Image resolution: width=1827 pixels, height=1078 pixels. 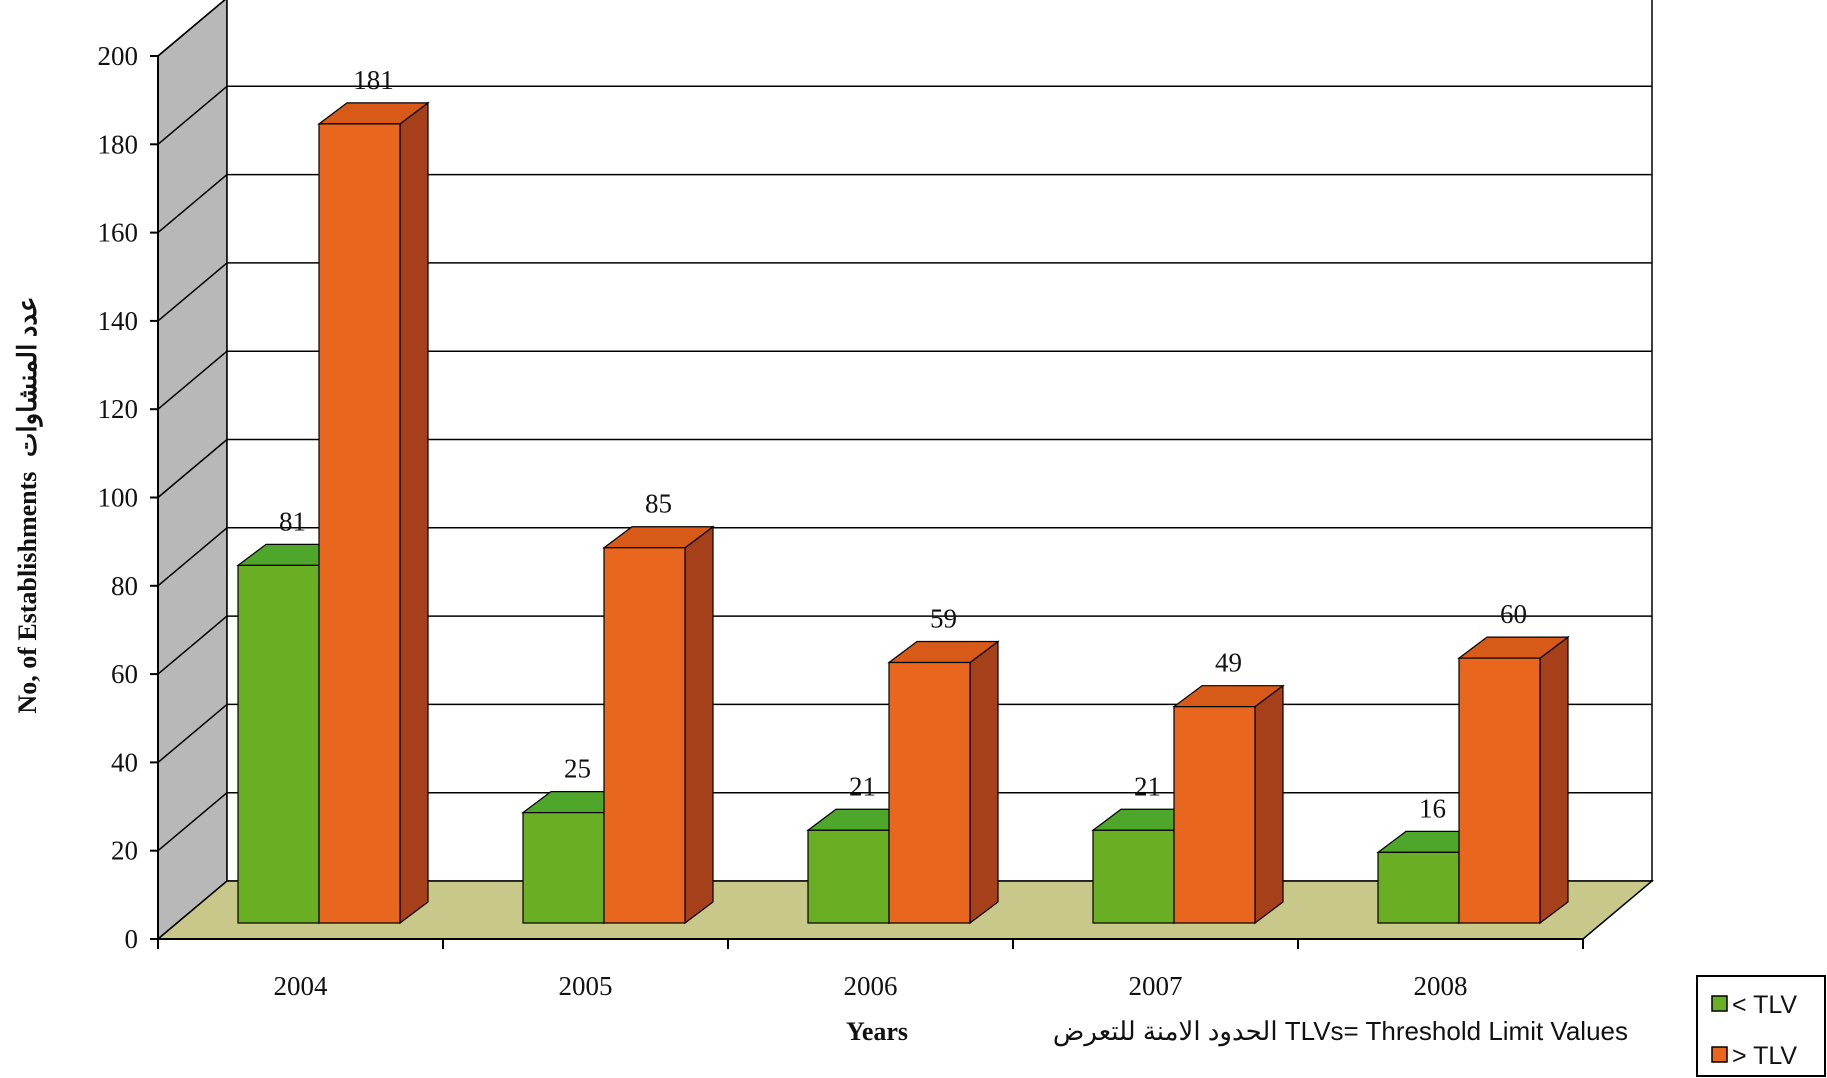 What do you see at coordinates (871, 986) in the screenshot?
I see `x-tick-label: 2006` at bounding box center [871, 986].